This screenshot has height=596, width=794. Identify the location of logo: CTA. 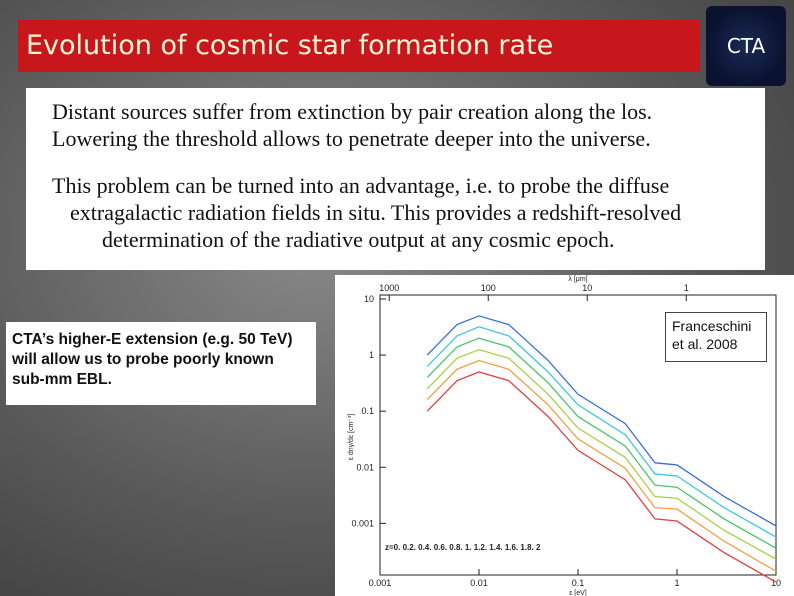
(746, 46).